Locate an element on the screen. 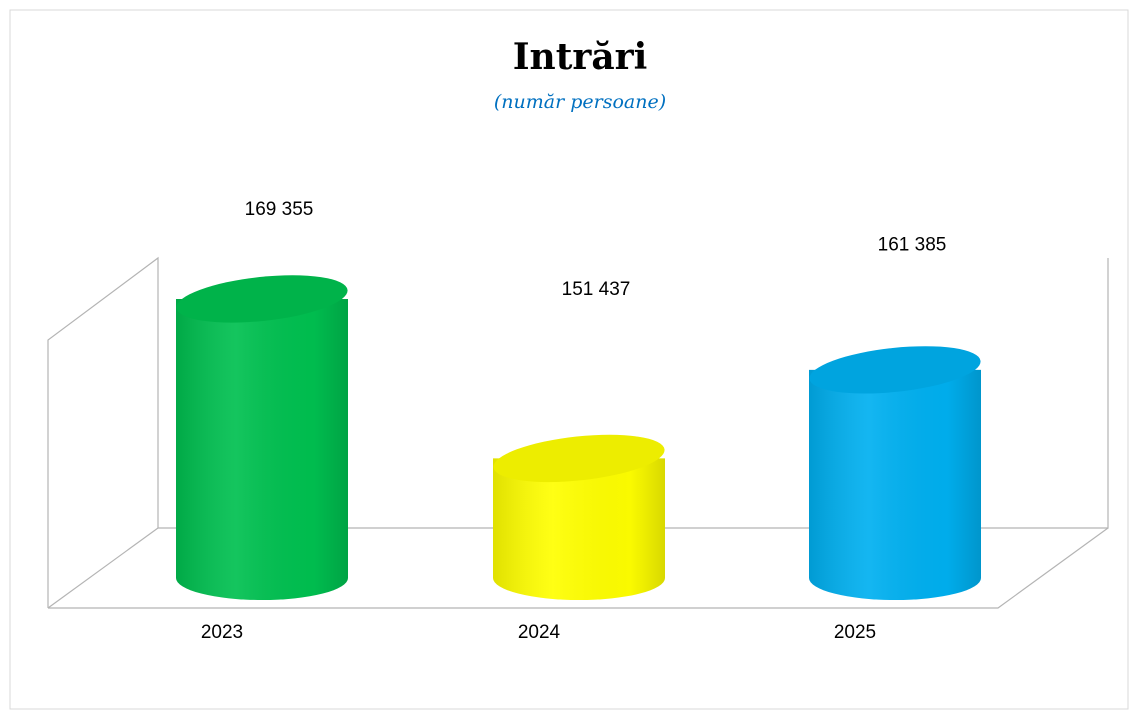 Image resolution: width=1139 pixels, height=720 pixels. floor-edge is located at coordinates (103, 568).